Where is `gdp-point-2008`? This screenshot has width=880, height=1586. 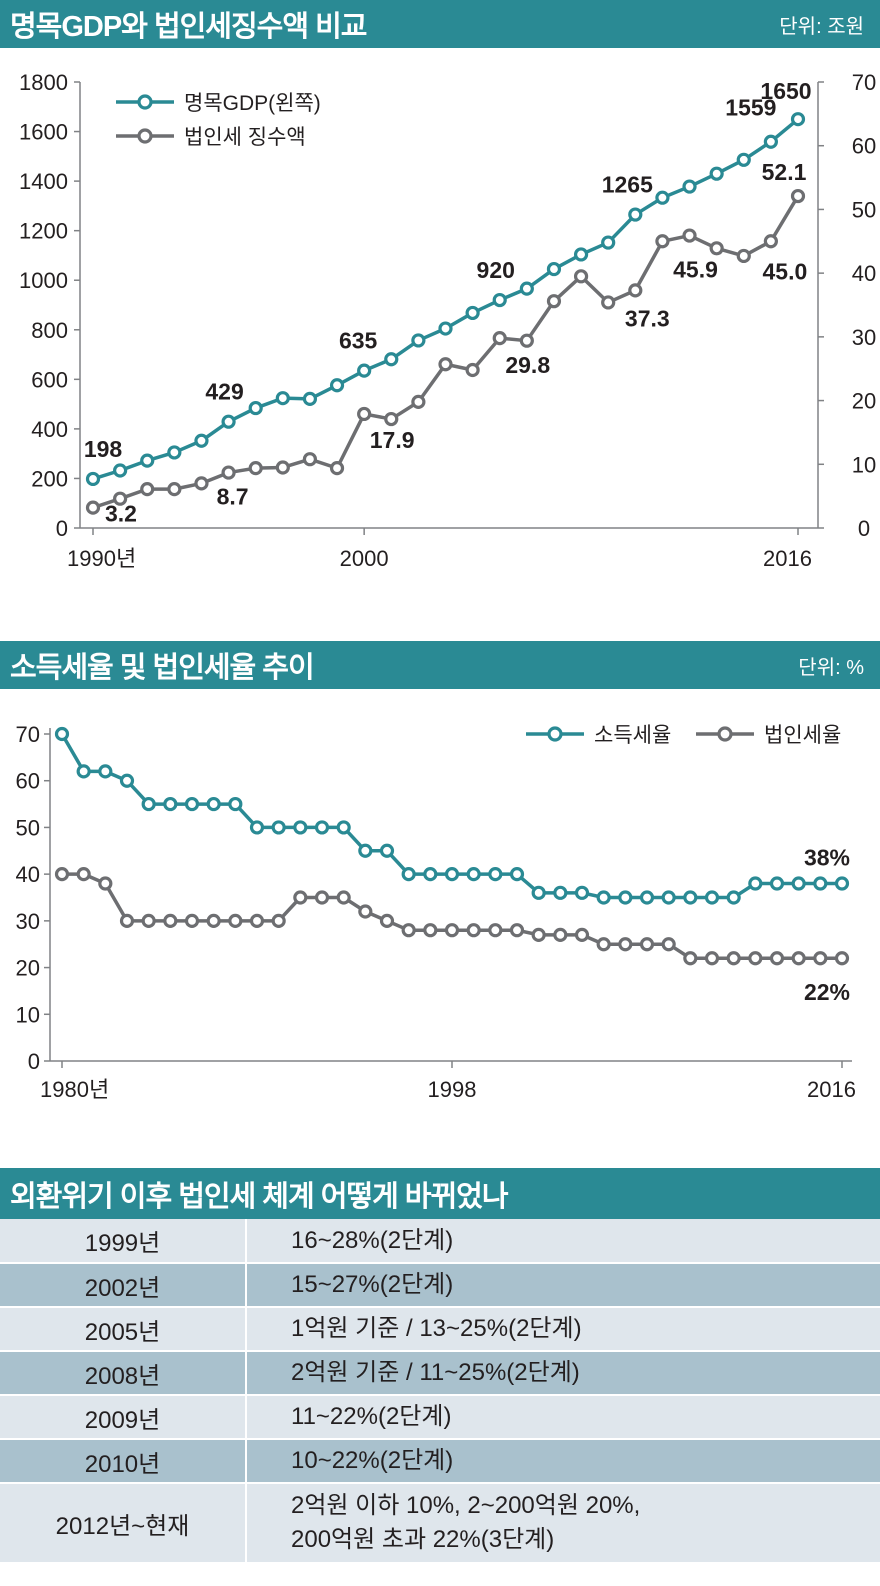 gdp-point-2008 is located at coordinates (581, 254).